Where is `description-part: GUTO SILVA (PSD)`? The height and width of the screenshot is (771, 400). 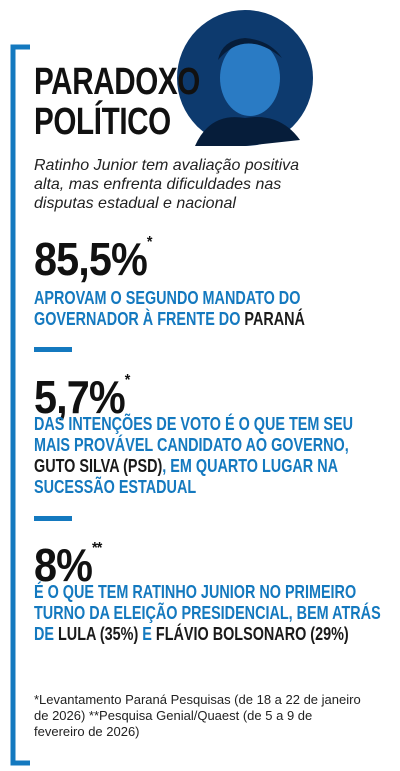
description-part: GUTO SILVA (PSD) is located at coordinates (98, 466).